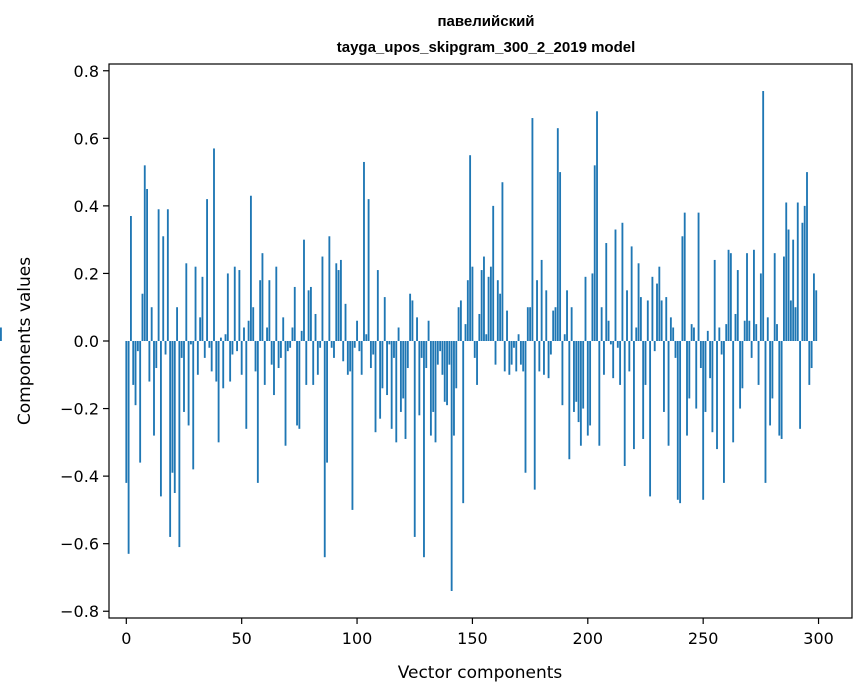 This screenshot has height=696, width=867. Describe the element at coordinates (86, 138) in the screenshot. I see `y-tick-label: 0.6` at that location.